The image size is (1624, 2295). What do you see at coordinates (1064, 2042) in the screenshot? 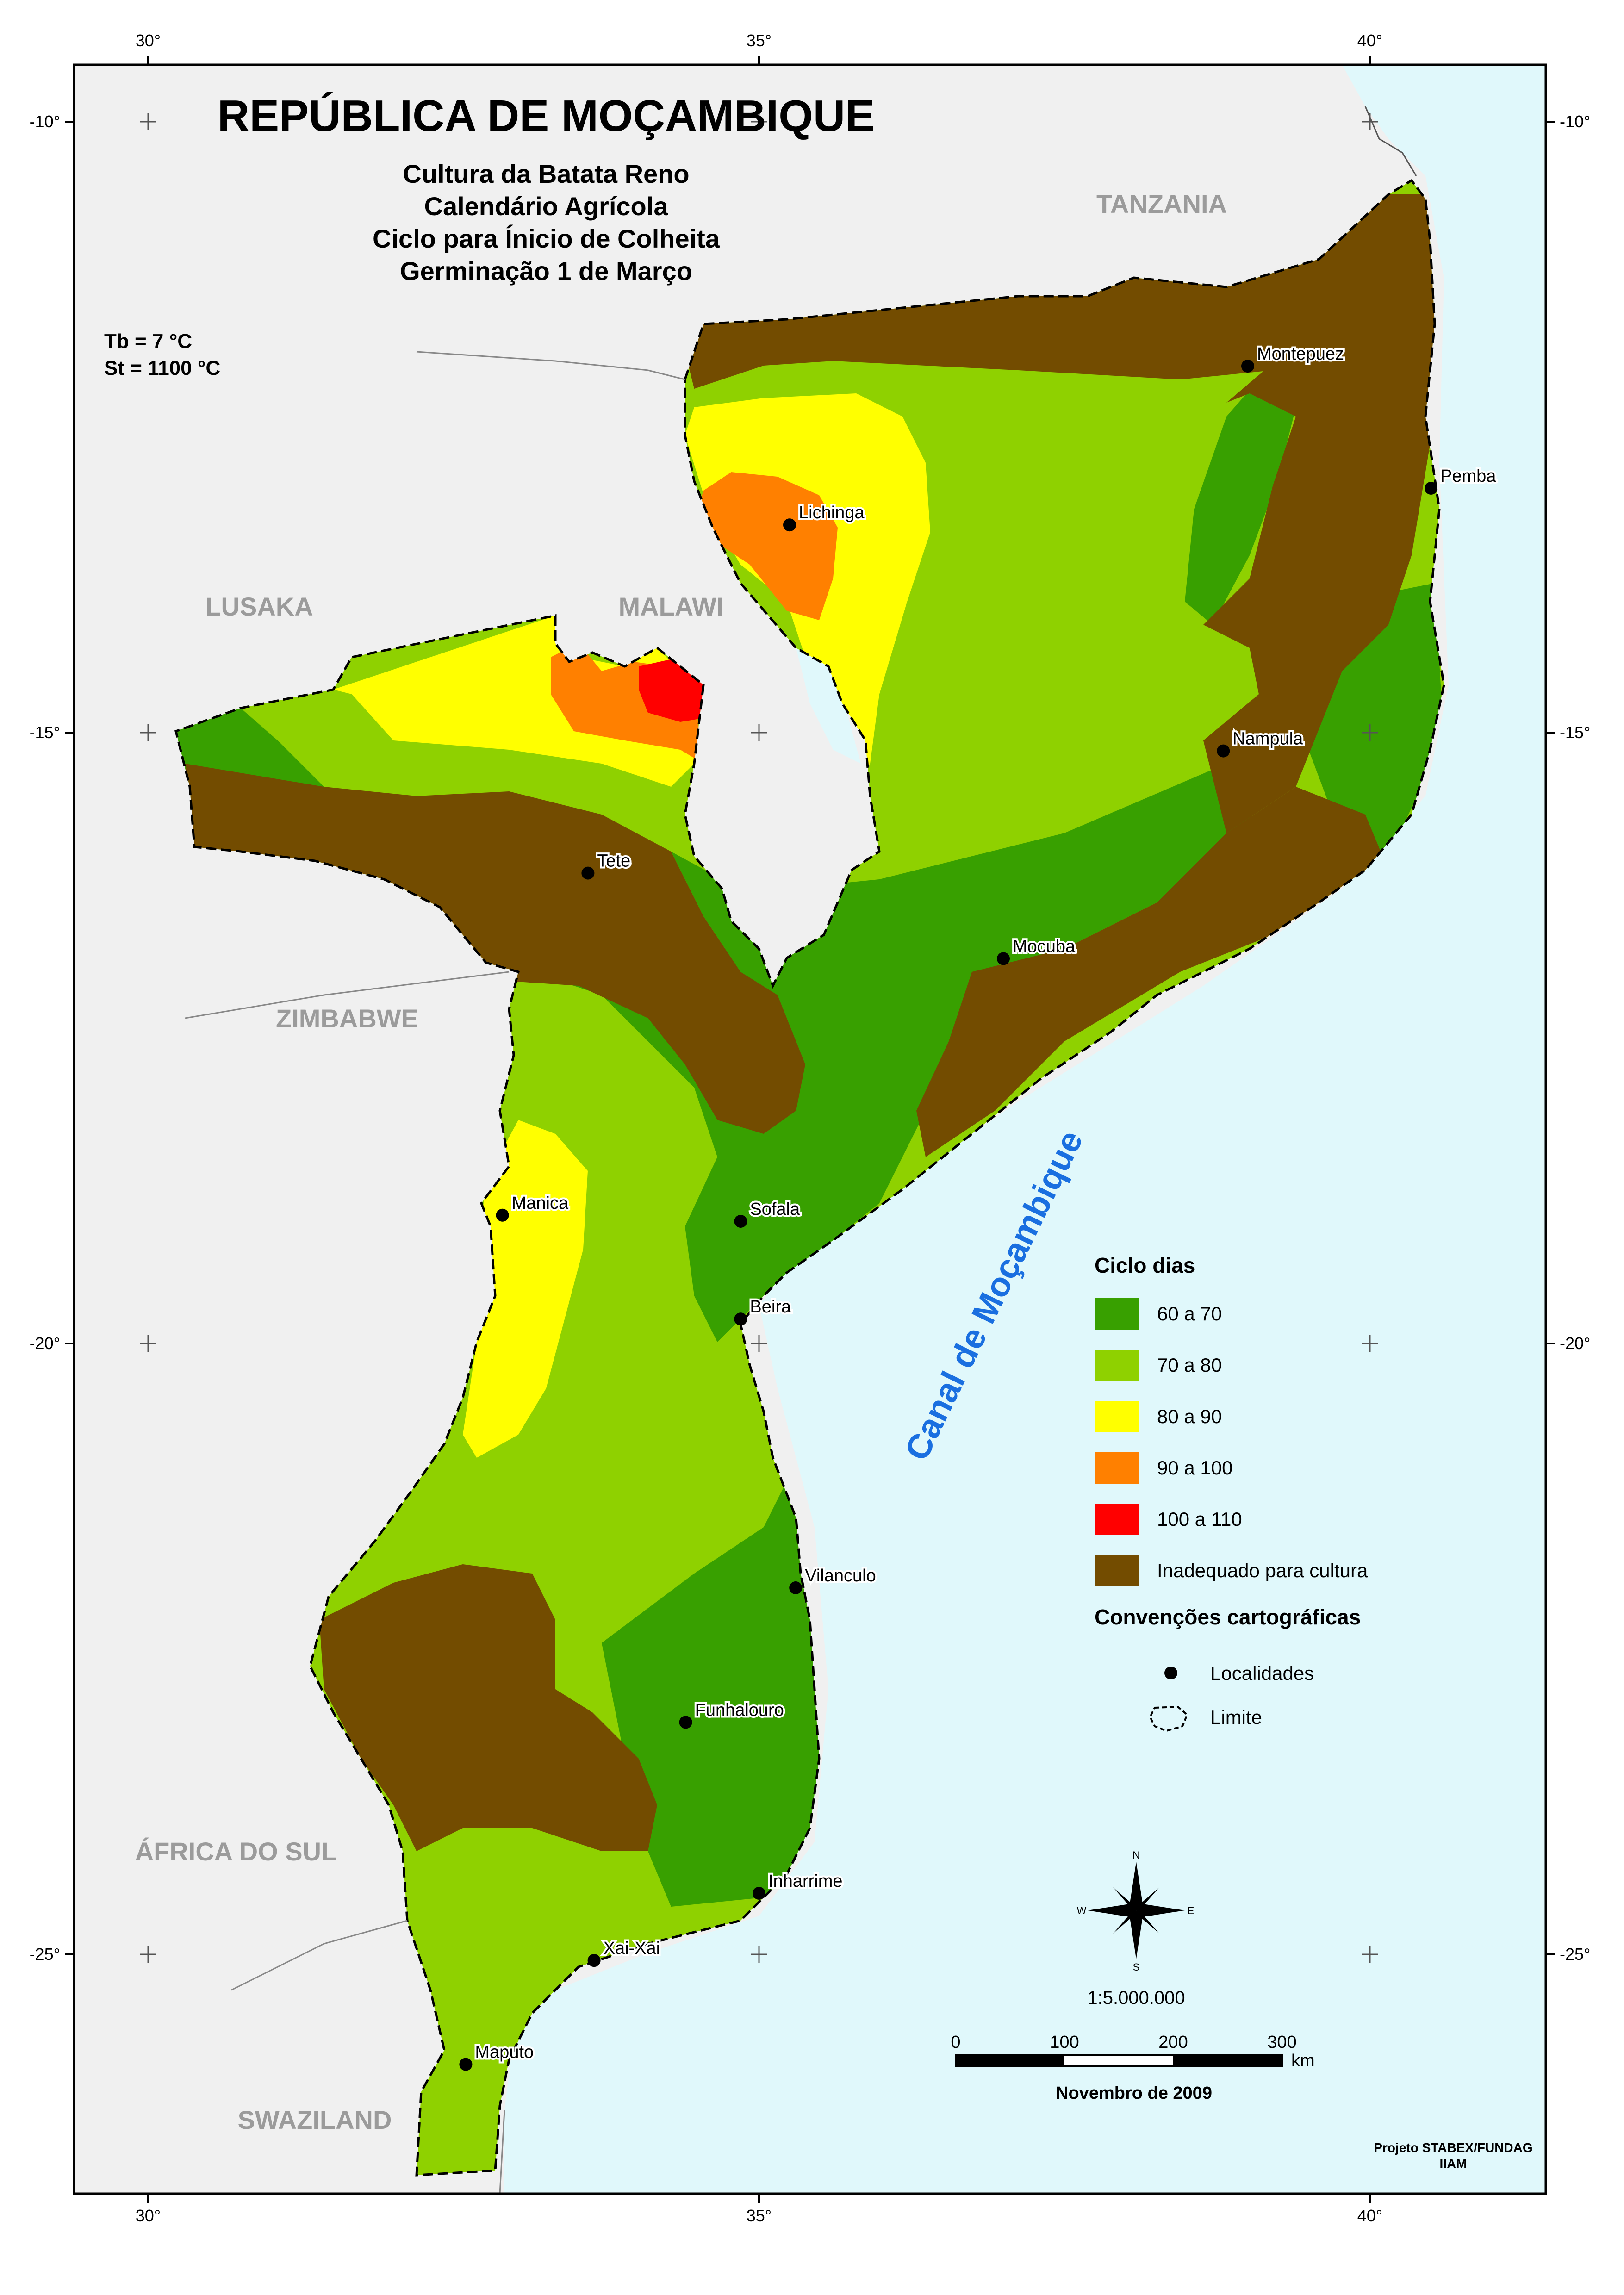
I see `scale-tick-100: 100` at bounding box center [1064, 2042].